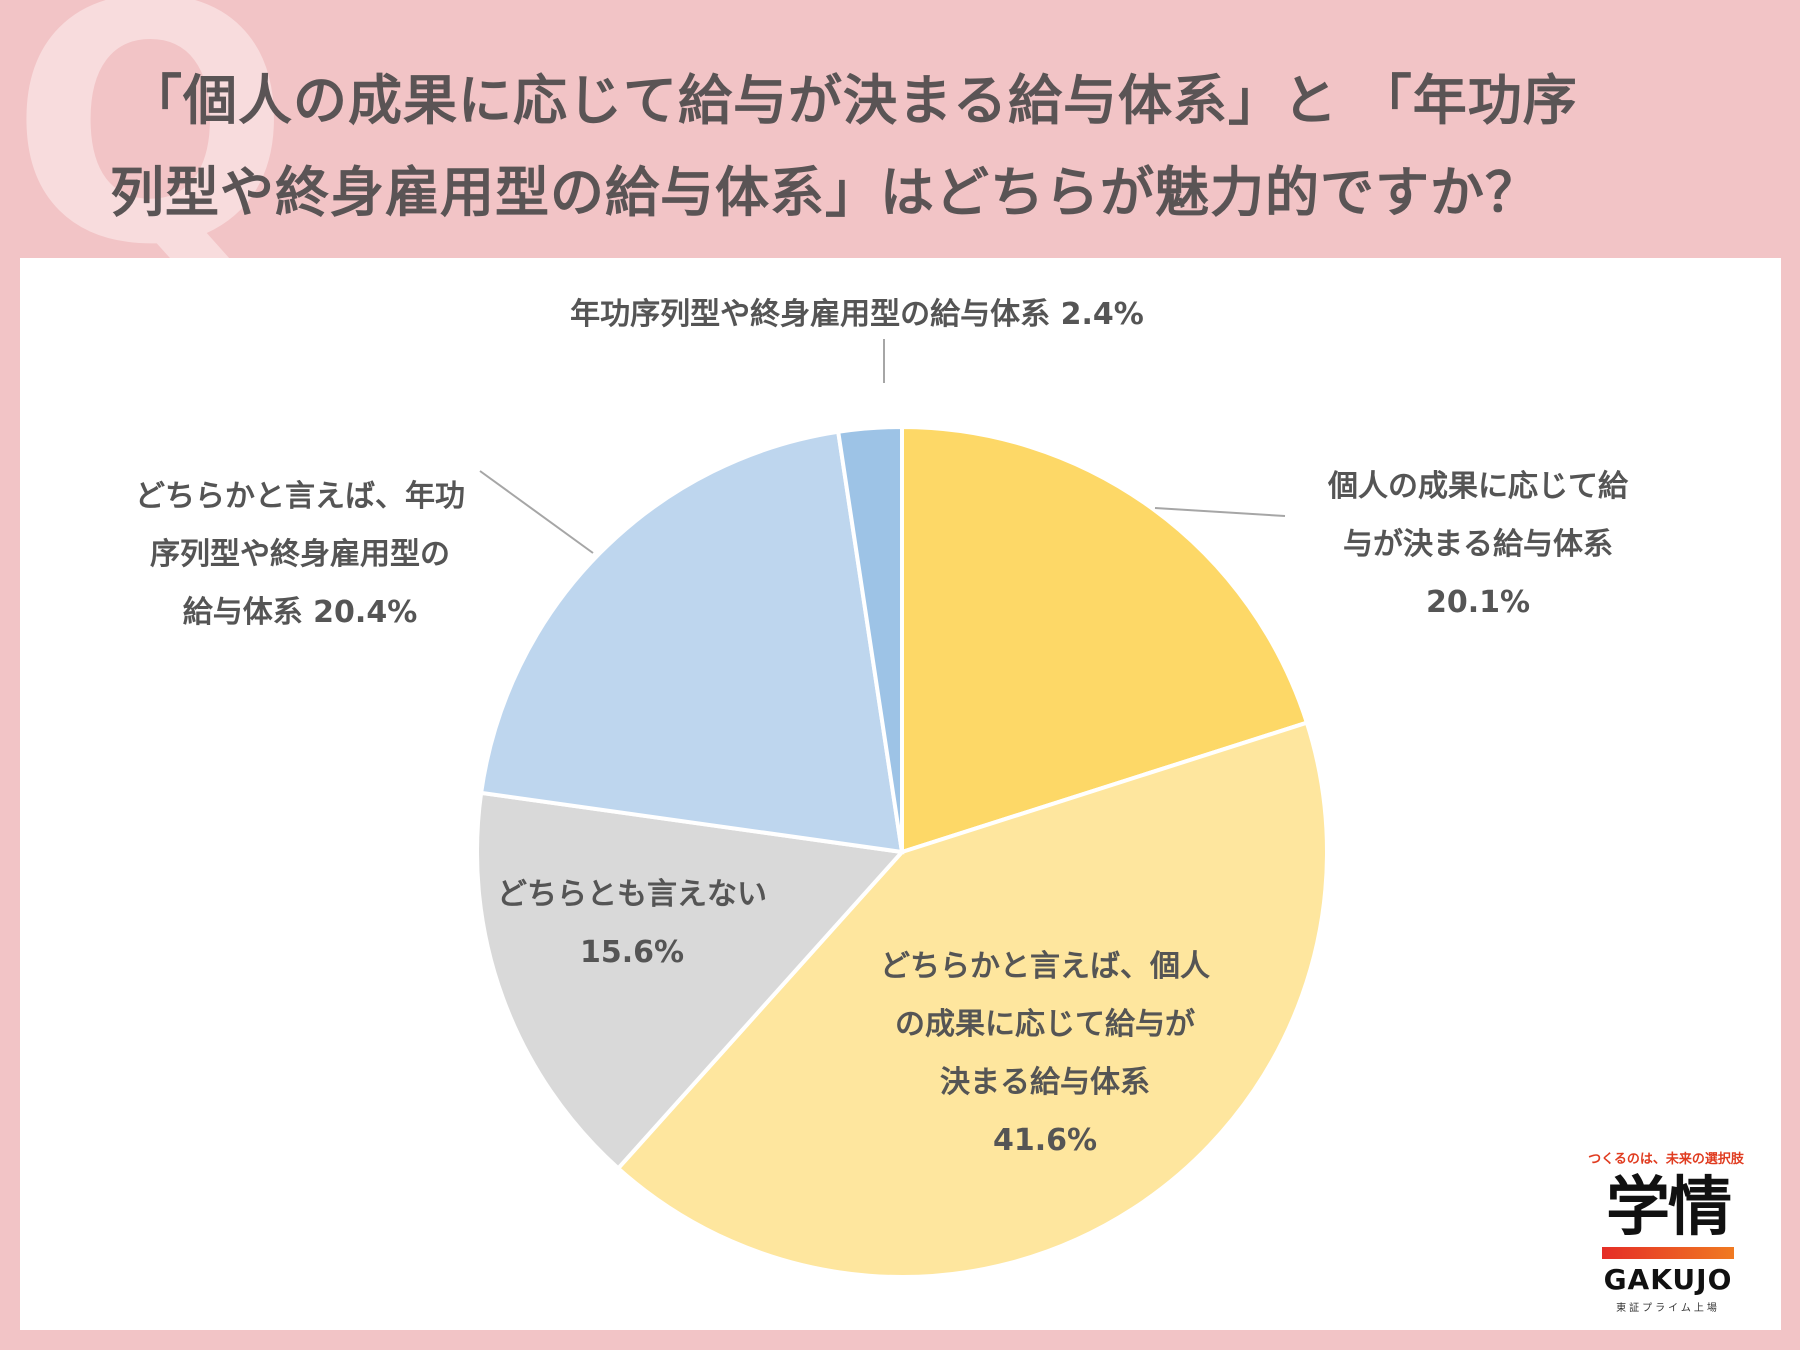 The width and height of the screenshot is (1800, 1350). I want to click on q-watermark: Q, so click(150, 158).